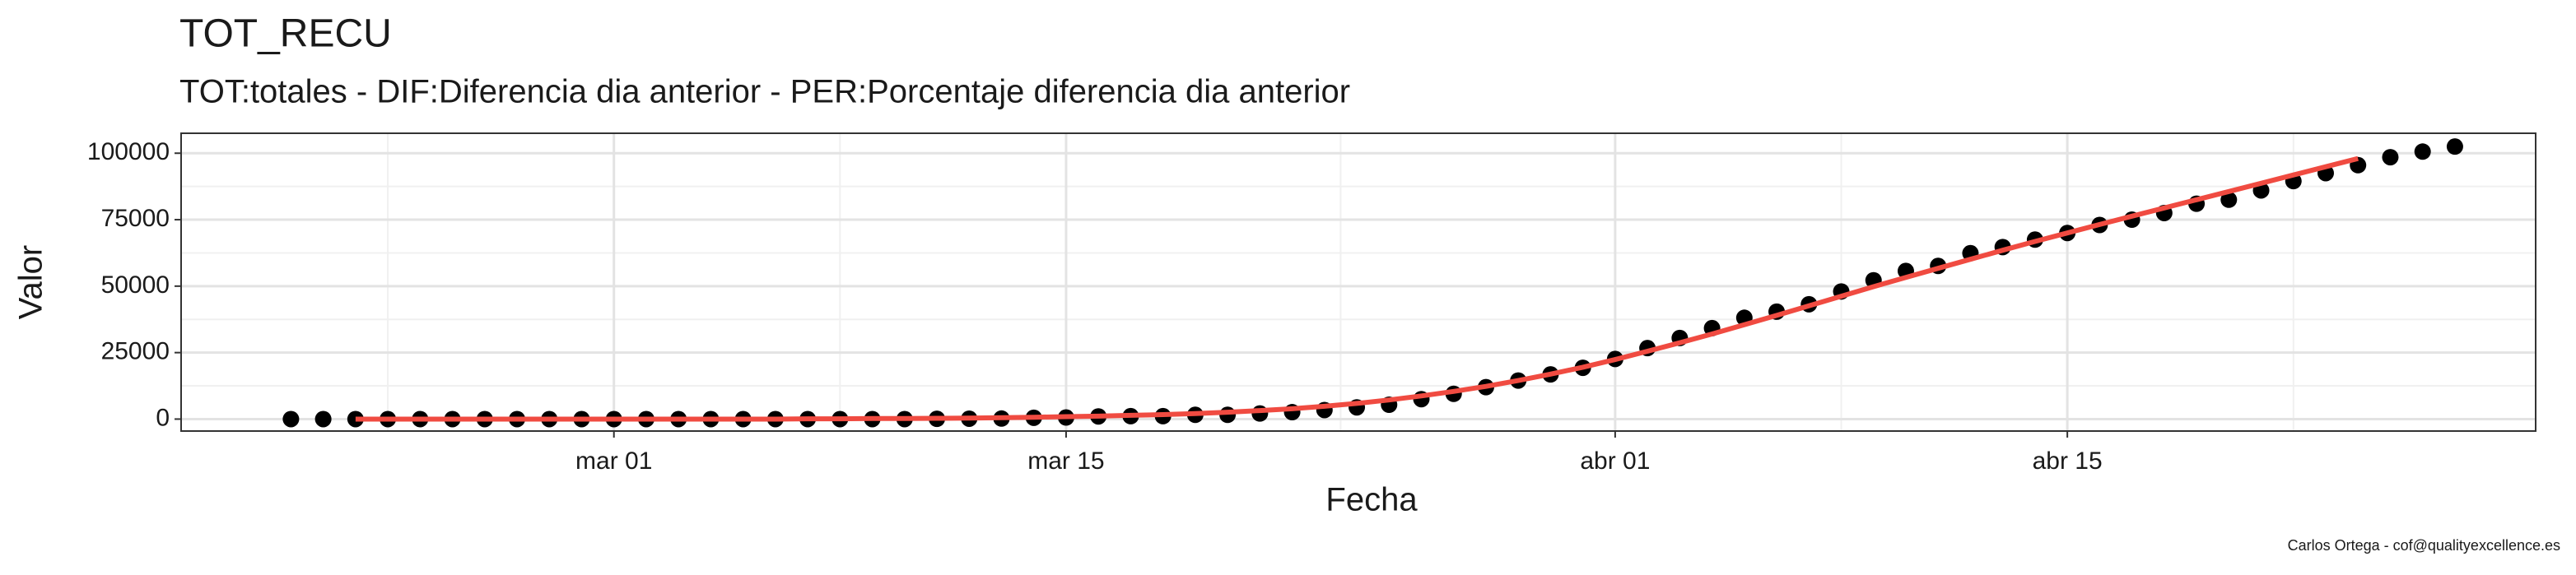 The image size is (2576, 575). What do you see at coordinates (285, 34) in the screenshot?
I see `chart-title: TOT_RECU` at bounding box center [285, 34].